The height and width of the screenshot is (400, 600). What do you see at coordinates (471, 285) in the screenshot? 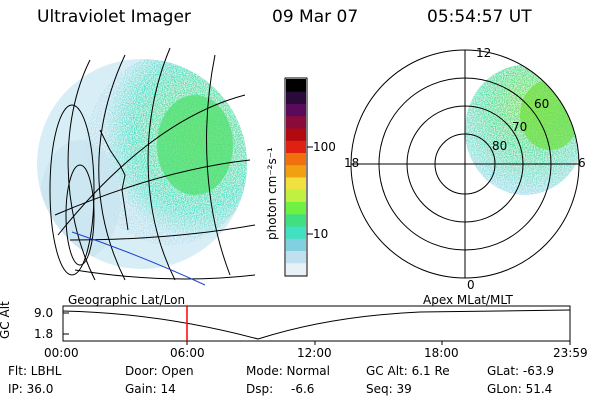
I see `polar-label-0: 0` at bounding box center [471, 285].